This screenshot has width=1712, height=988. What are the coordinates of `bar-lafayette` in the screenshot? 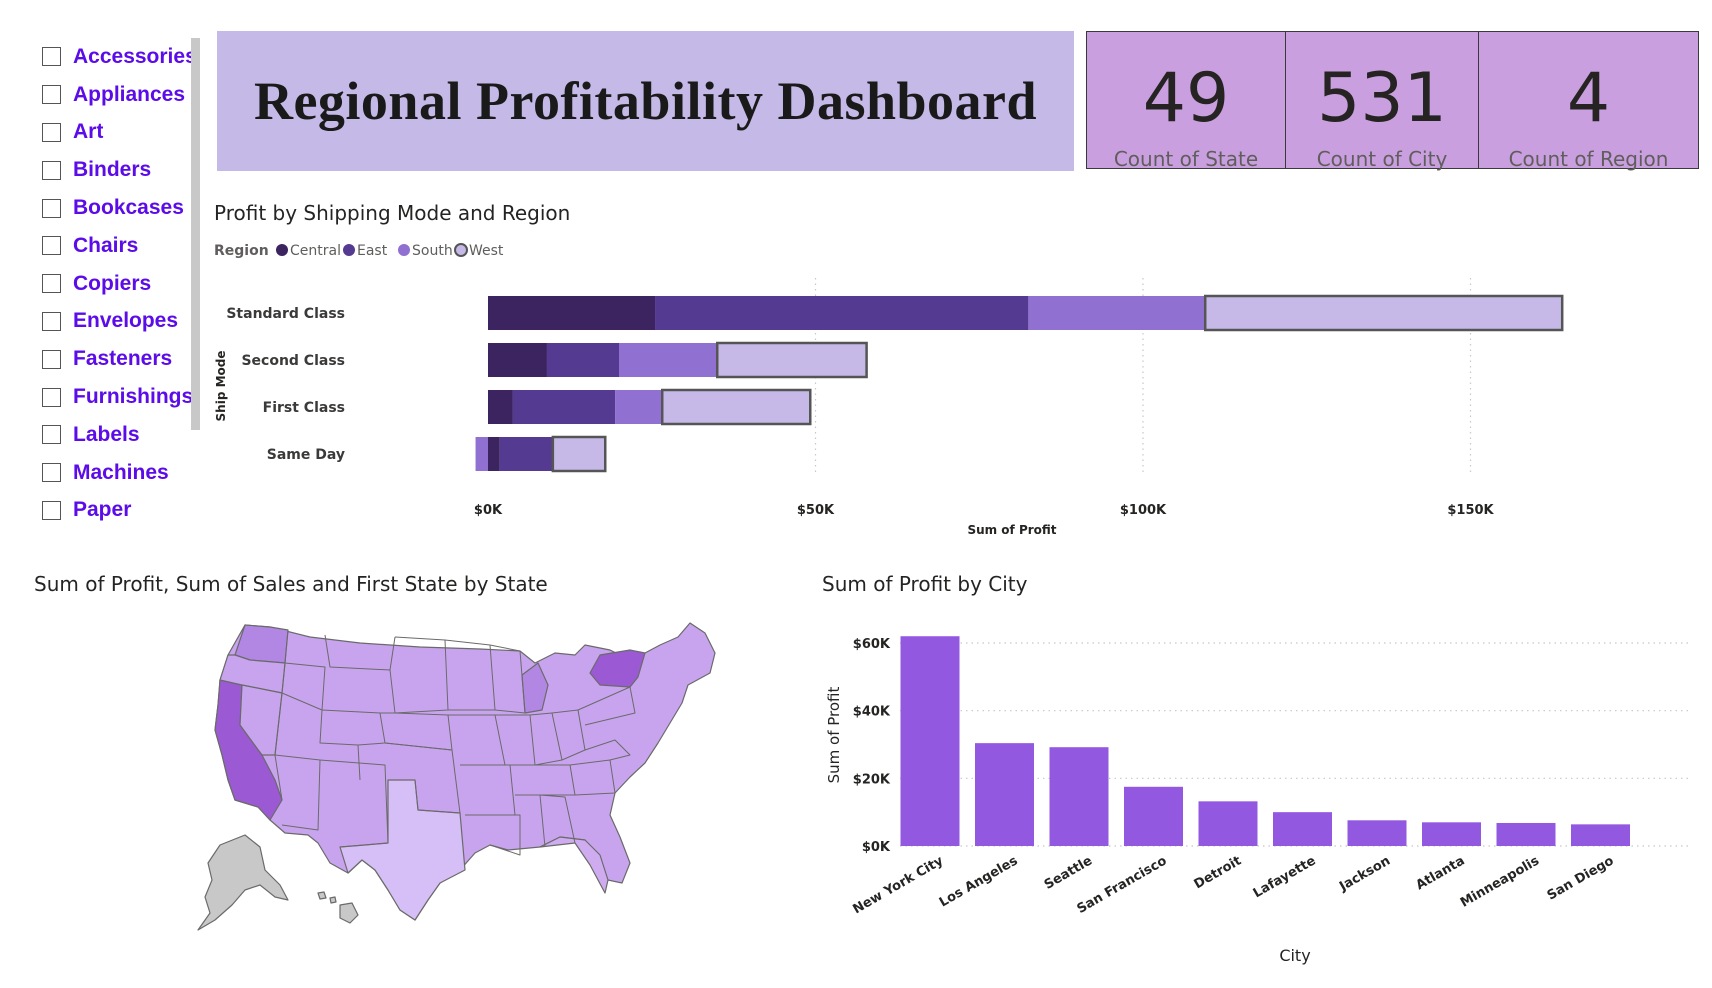 It's located at (1302, 829).